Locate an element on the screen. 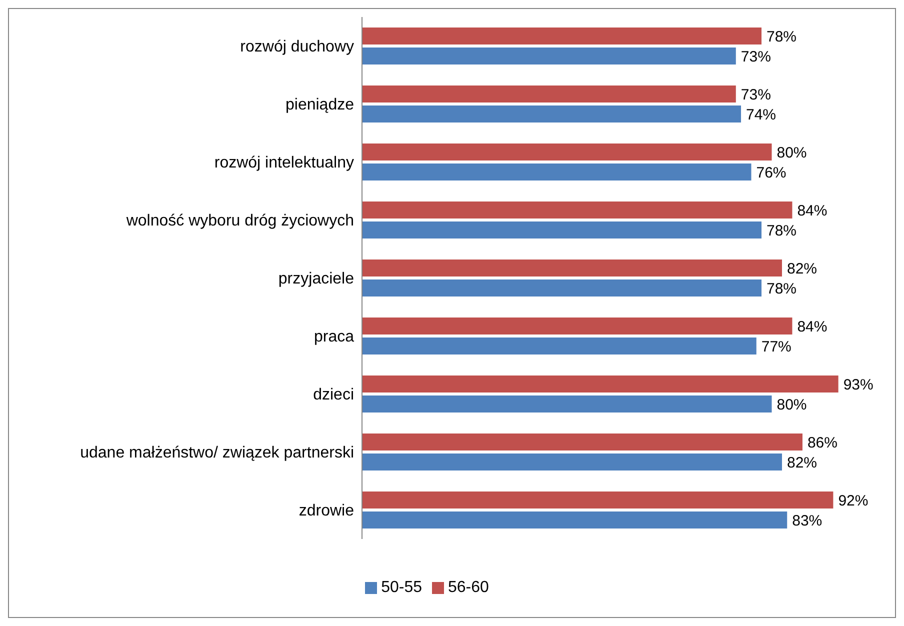 This screenshot has height=626, width=904. legend-label: 56-60 is located at coordinates (468, 587).